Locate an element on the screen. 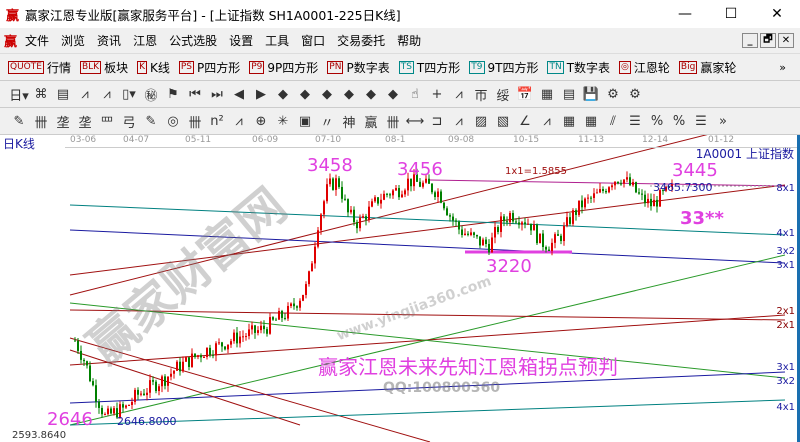 The image size is (800, 442). tool-icon: ▧ is located at coordinates (503, 121).